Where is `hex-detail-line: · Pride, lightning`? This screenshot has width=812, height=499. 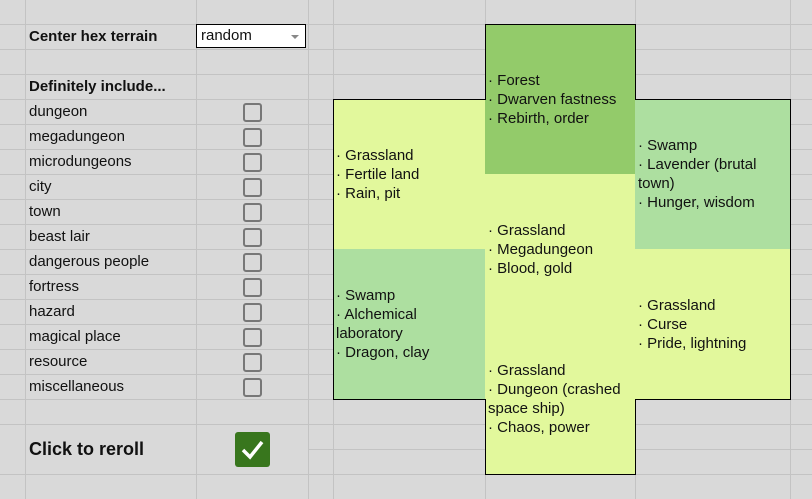
hex-detail-line: · Pride, lightning is located at coordinates (692, 343).